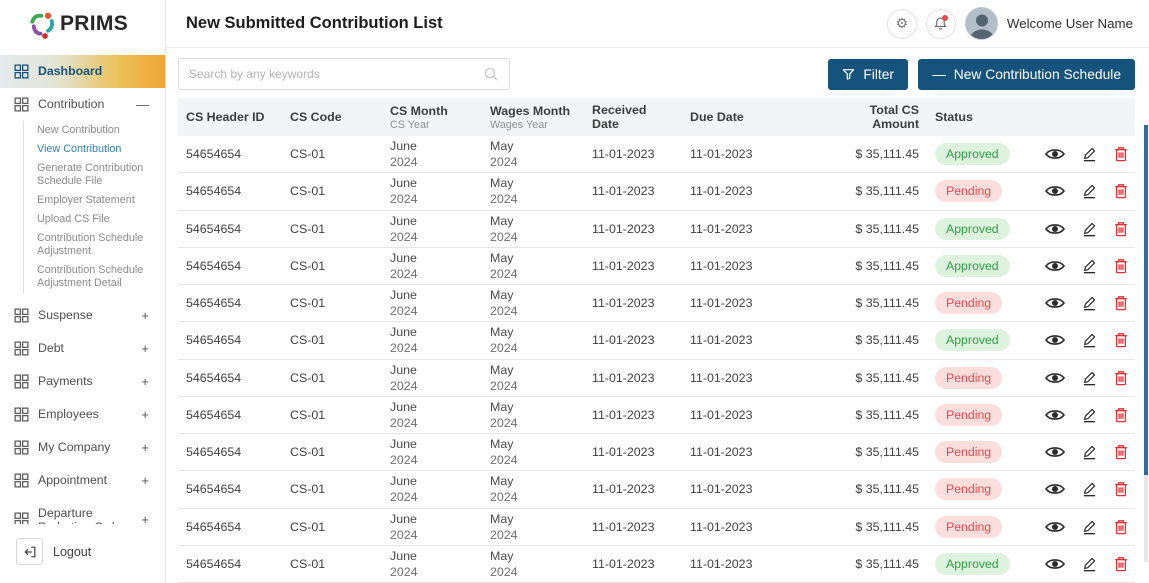 The width and height of the screenshot is (1149, 583). What do you see at coordinates (82, 348) in the screenshot?
I see `sidebar-item: Debt +` at bounding box center [82, 348].